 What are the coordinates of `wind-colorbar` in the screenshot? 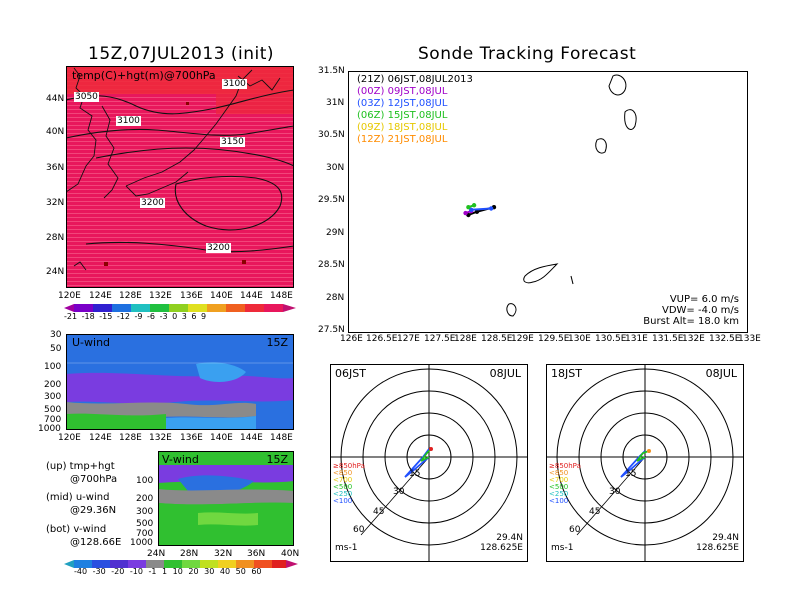 It's located at (181, 564).